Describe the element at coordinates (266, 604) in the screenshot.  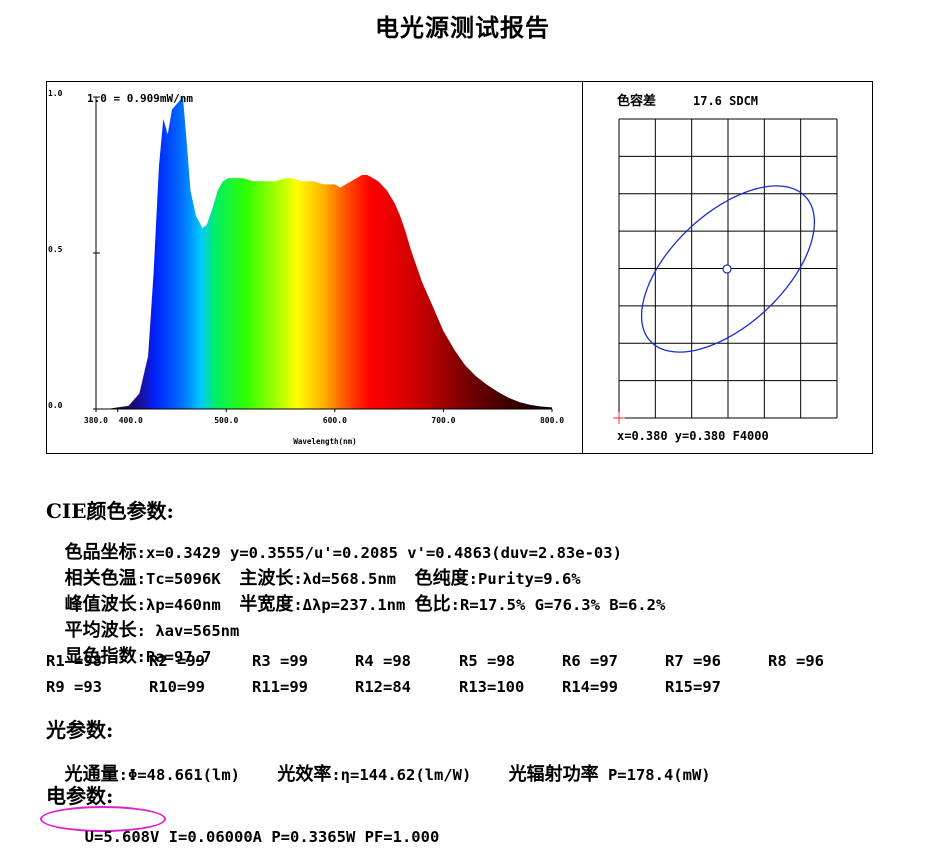
I see `half-width-label: 半宽度` at that location.